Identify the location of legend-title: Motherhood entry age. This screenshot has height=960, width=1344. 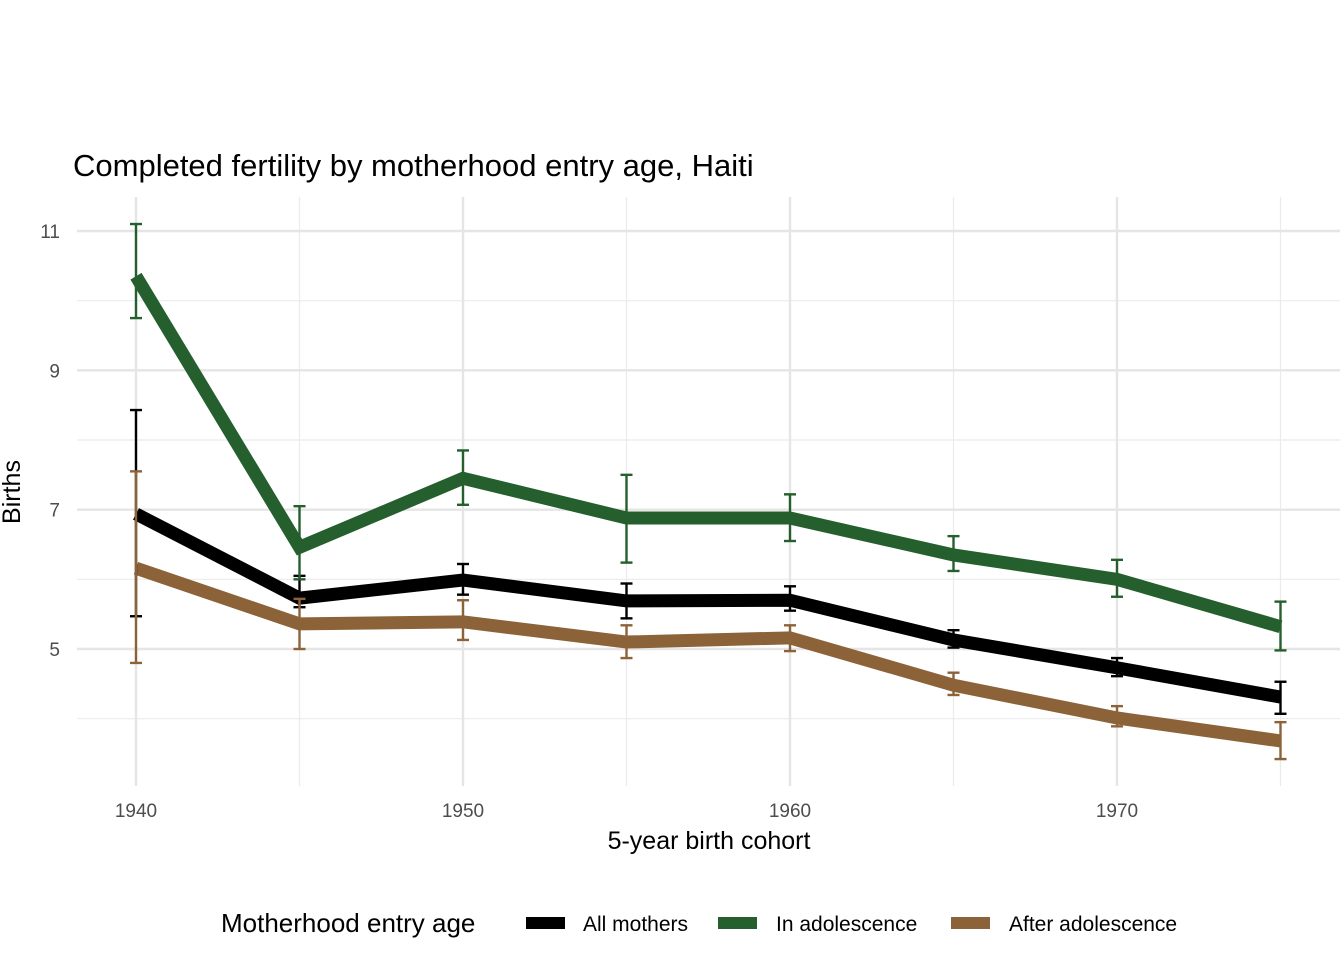
(348, 923).